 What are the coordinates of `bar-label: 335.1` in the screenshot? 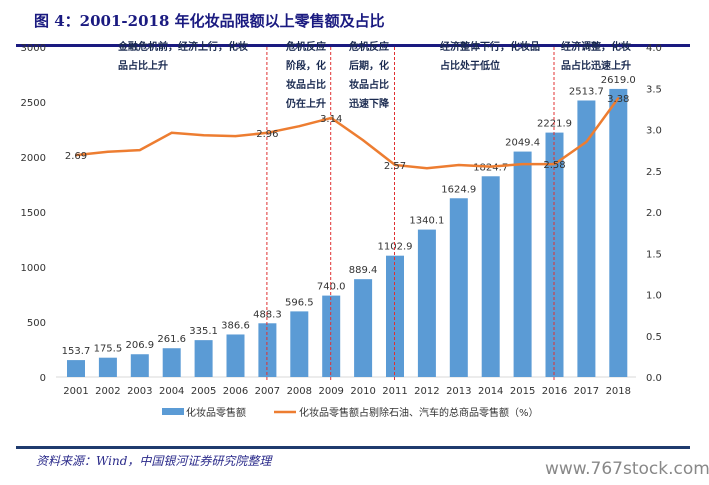 It's located at (203, 331).